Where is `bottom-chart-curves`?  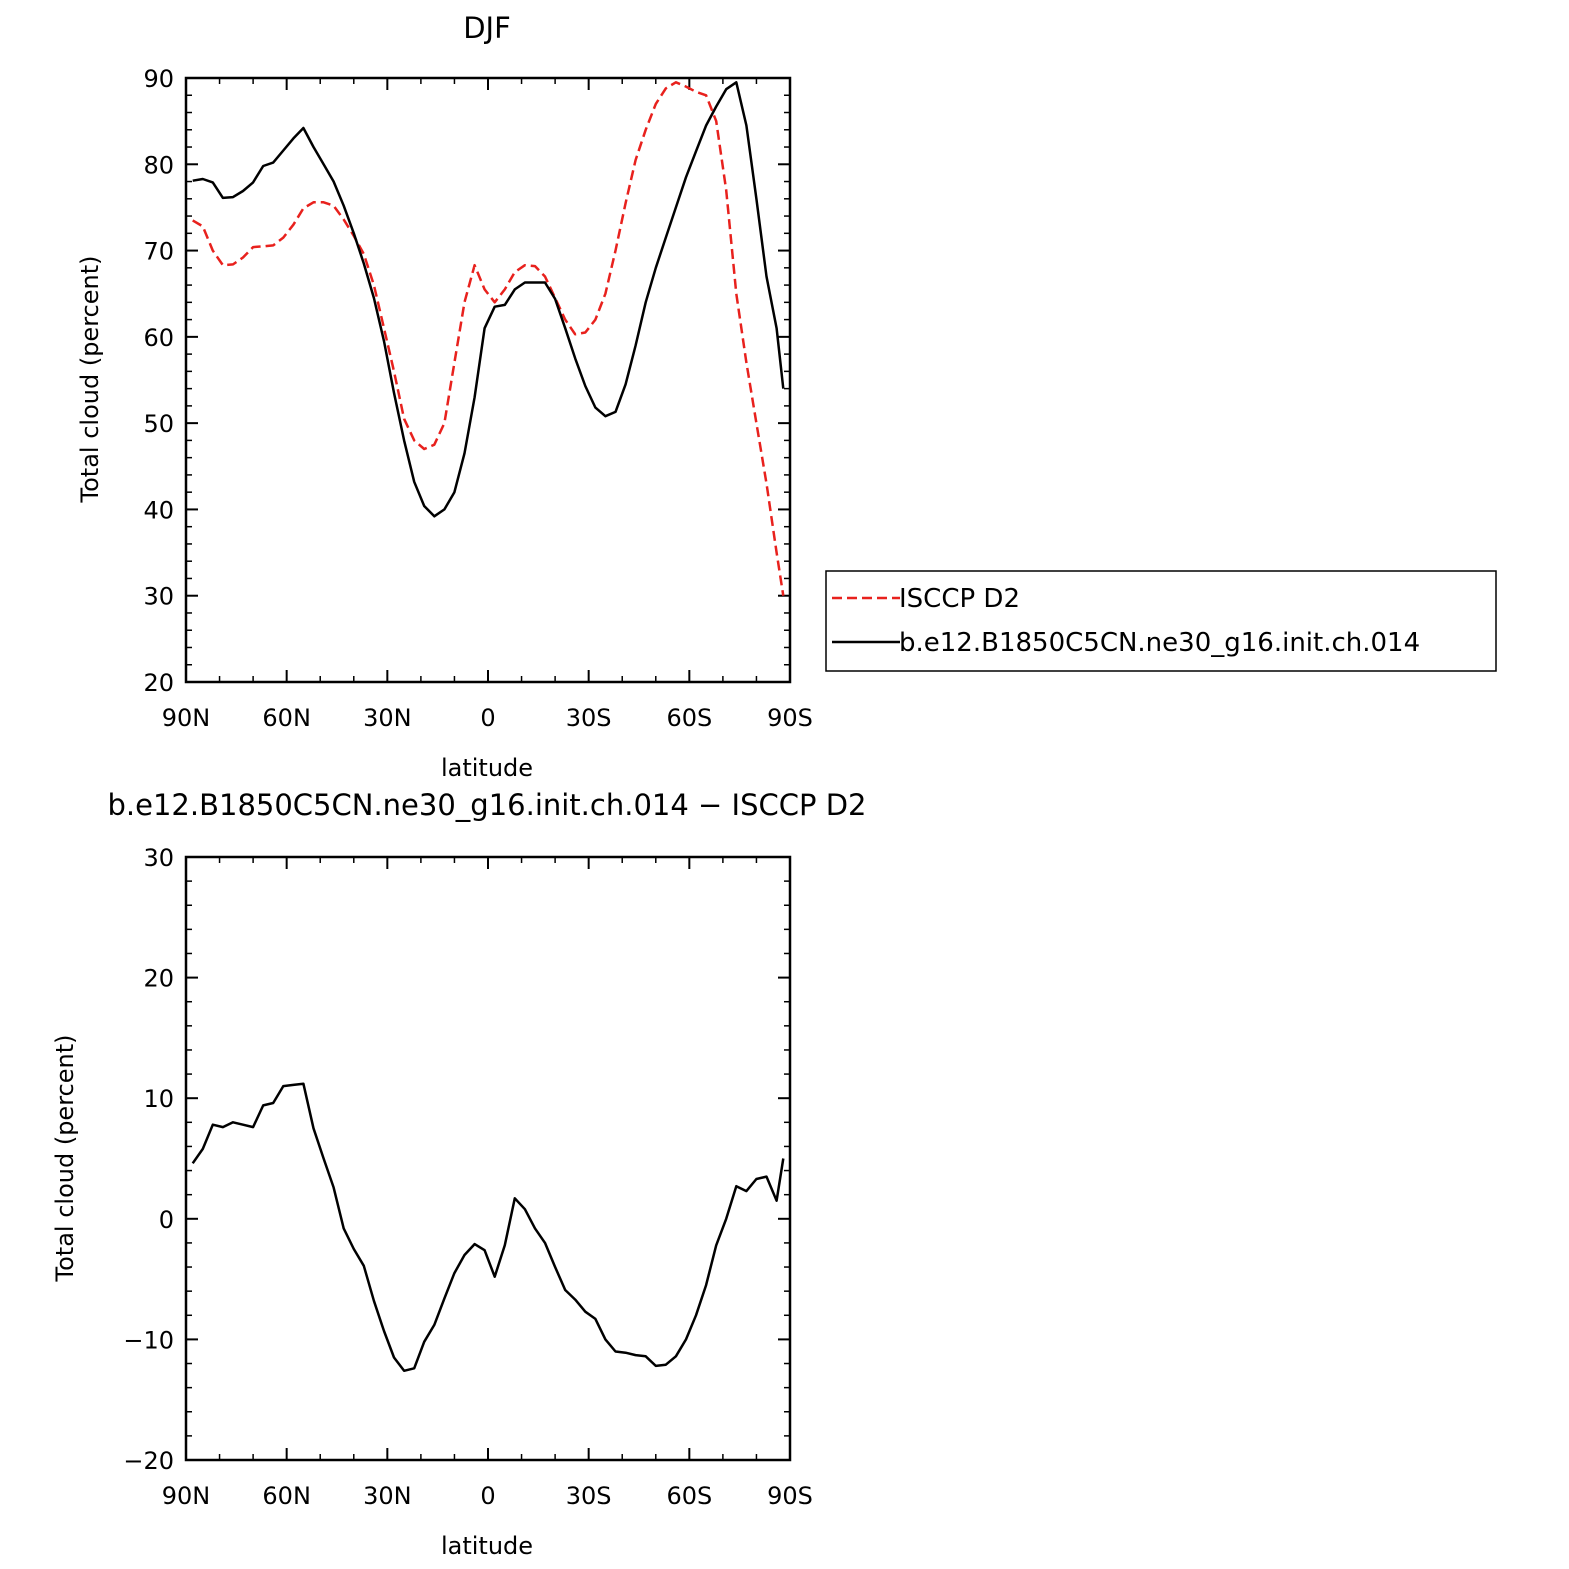 bottom-chart-curves is located at coordinates (488, 1227).